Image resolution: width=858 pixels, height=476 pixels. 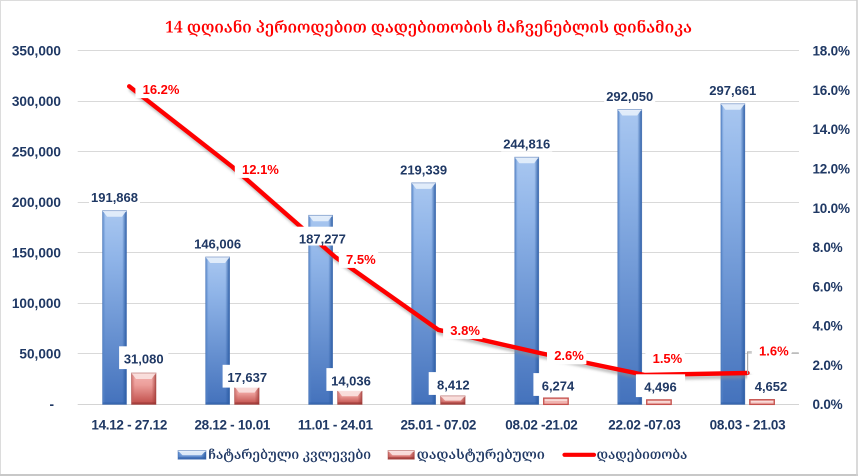 I want to click on svg-text: 7.5%, so click(x=361, y=259).